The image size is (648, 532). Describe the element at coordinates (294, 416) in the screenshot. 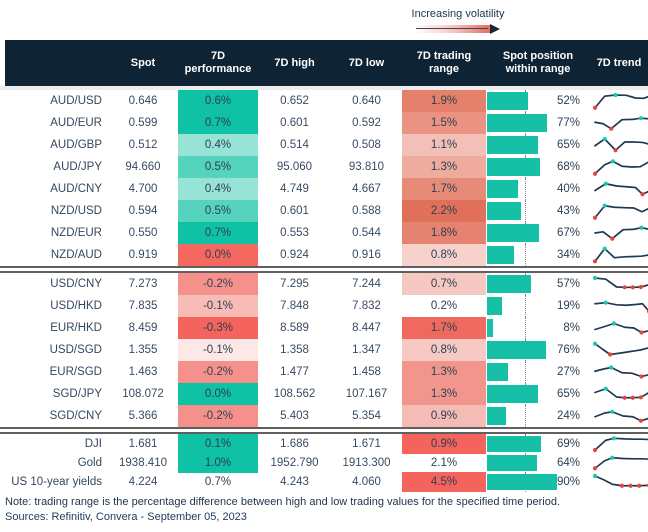

I see `high-value: 5.403` at that location.